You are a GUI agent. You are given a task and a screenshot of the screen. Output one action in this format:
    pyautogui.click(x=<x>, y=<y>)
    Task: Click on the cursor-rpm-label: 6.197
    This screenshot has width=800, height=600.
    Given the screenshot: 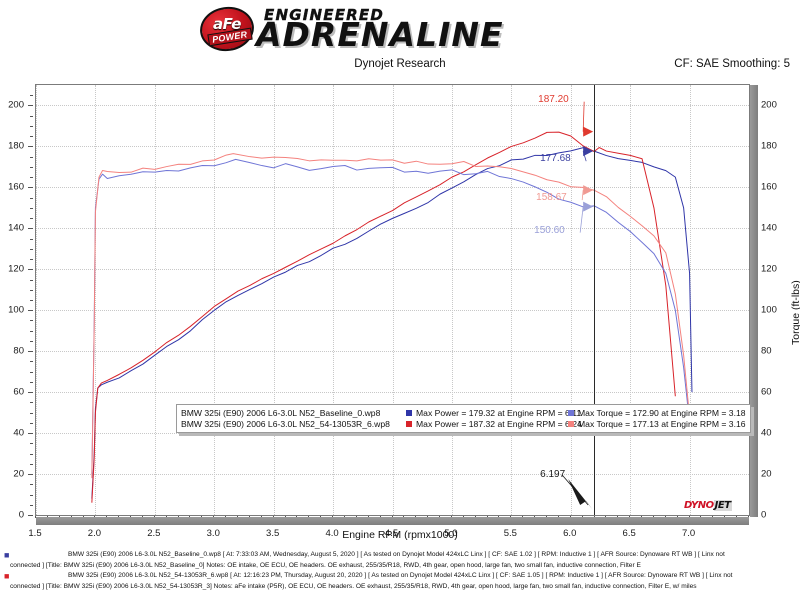 What is the action you would take?
    pyautogui.click(x=553, y=474)
    